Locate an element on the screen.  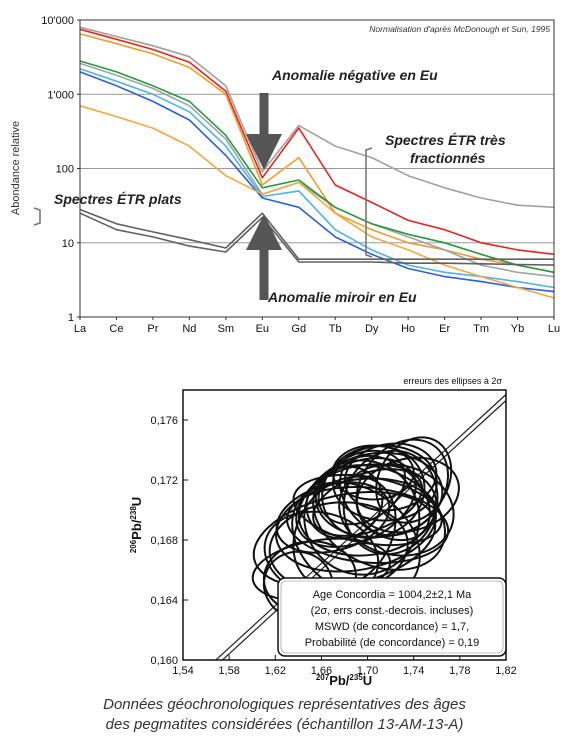
ree-xtick-label: Gd is located at coordinates (298, 329).